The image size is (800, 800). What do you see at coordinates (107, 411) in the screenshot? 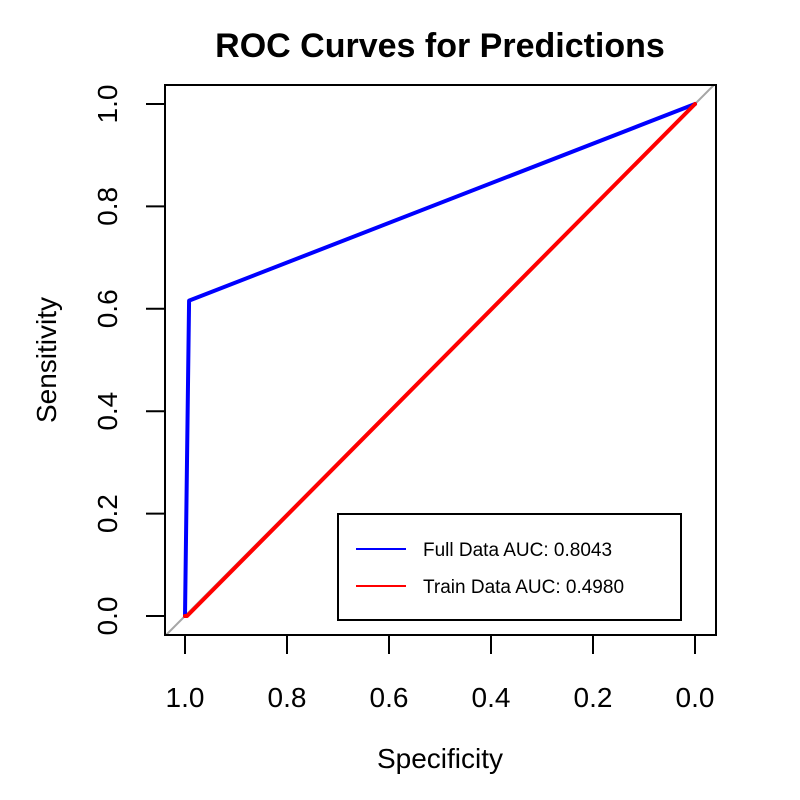
I see `y-tick-label-2: 0.4` at bounding box center [107, 411].